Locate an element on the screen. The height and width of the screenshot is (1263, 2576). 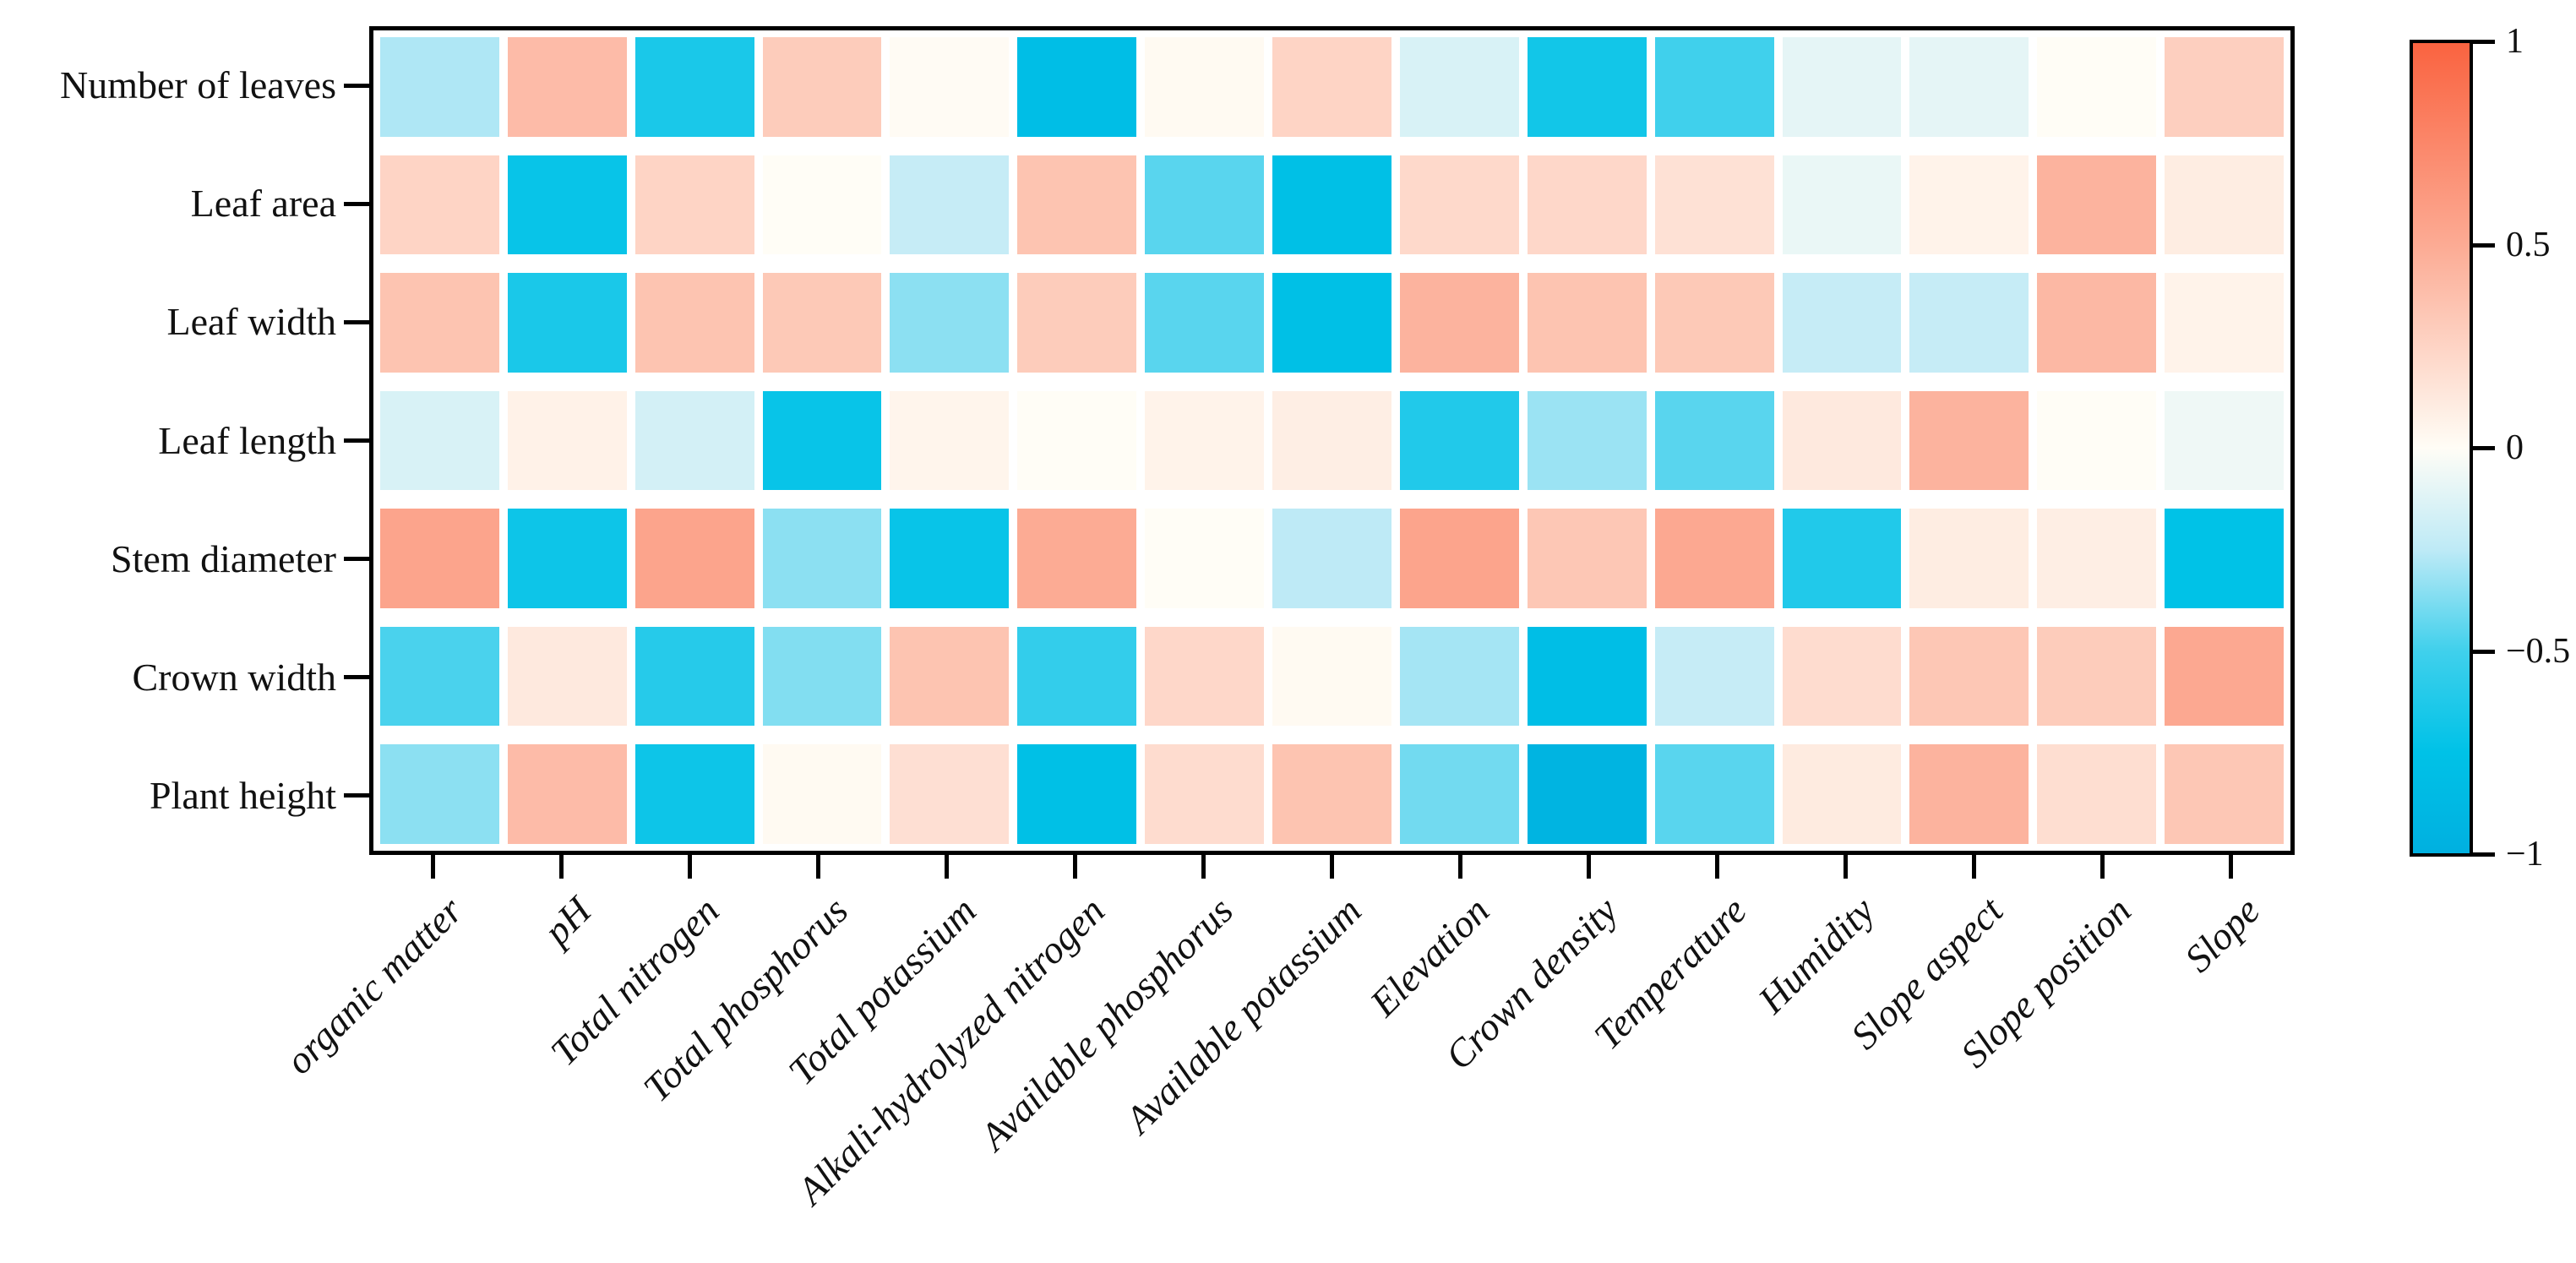
heatmap-cell-leaf-area--slope-aspect is located at coordinates (1969, 205).